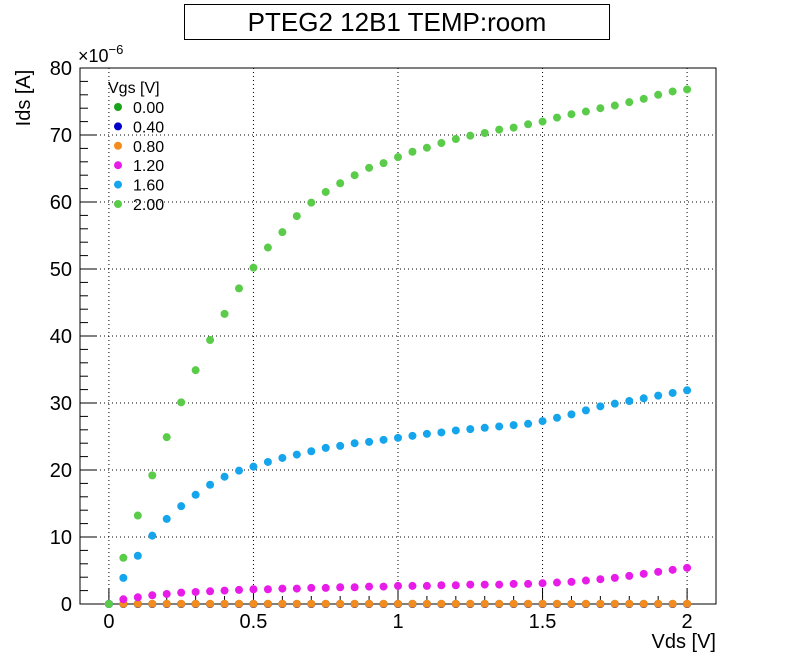 The width and height of the screenshot is (796, 672). I want to click on y-tick-label: 50, so click(61, 270).